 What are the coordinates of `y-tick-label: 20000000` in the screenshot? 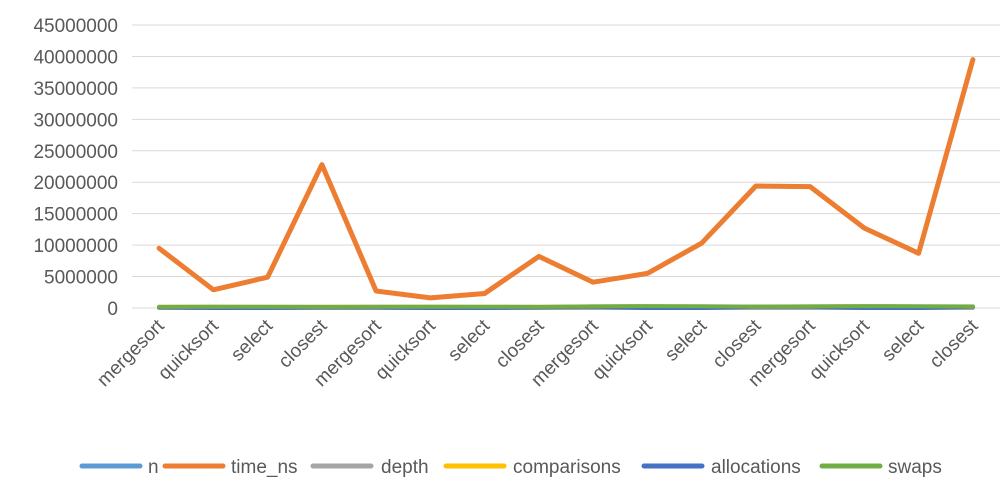 It's located at (75, 183).